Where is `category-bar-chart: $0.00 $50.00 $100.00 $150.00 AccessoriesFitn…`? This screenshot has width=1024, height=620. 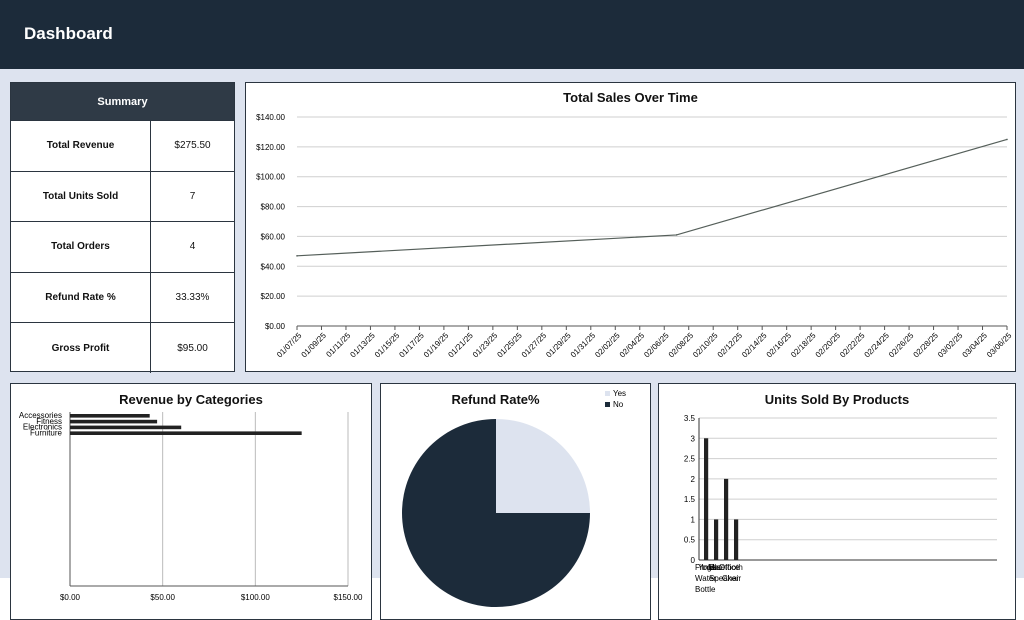 category-bar-chart: $0.00 $50.00 $100.00 $150.00 AccessoriesFitn… is located at coordinates (191, 506).